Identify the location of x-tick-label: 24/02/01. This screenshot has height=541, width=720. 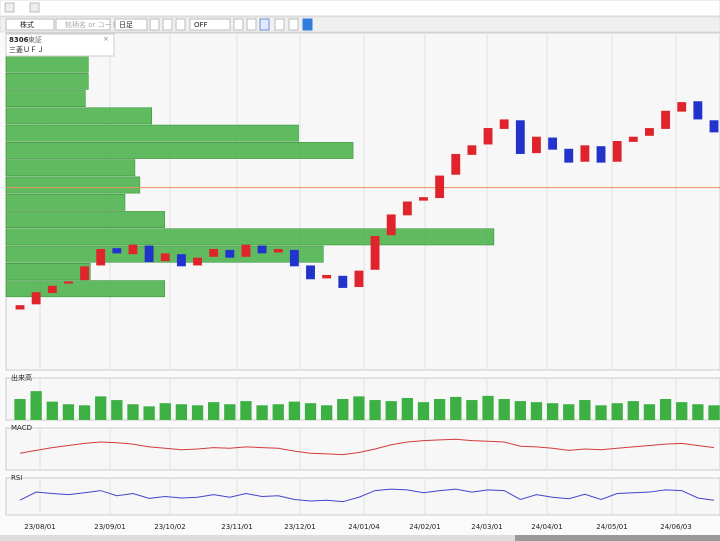
(424, 527).